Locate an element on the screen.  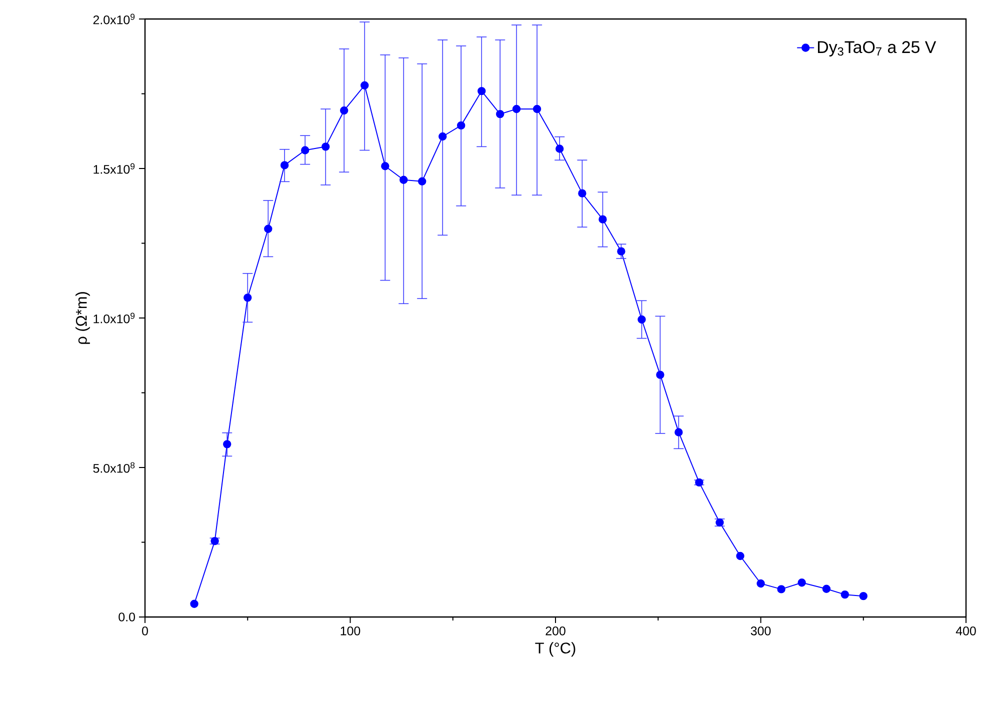
legend-label: Dy$_{3}$TaO$_{7}$ a 25 V is located at coordinates (877, 48).